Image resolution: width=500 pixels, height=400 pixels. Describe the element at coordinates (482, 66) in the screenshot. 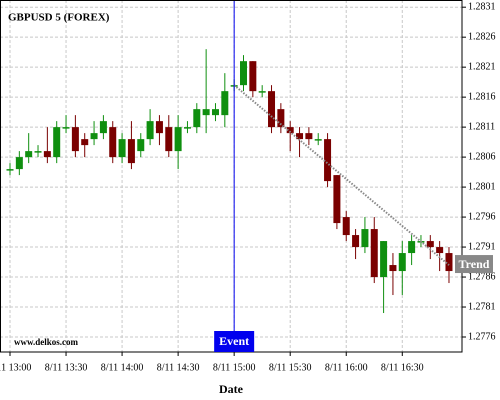

I see `y-tick-label: 1.2821` at that location.